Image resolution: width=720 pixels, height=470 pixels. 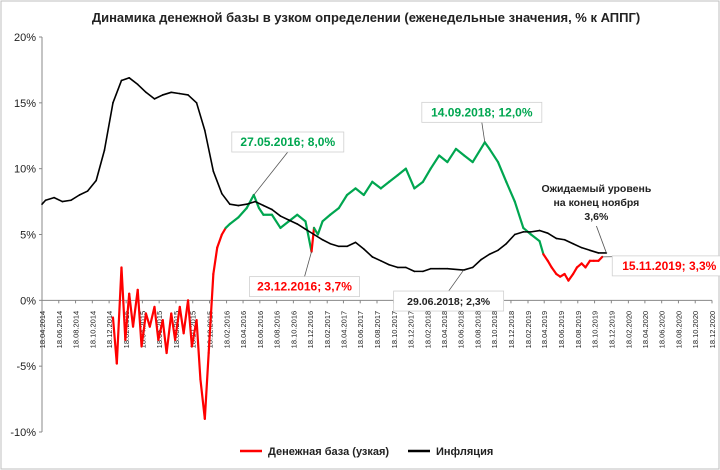 What do you see at coordinates (661, 266) in the screenshot?
I see `annotation: 15.11.2019; 3,3%` at bounding box center [661, 266].